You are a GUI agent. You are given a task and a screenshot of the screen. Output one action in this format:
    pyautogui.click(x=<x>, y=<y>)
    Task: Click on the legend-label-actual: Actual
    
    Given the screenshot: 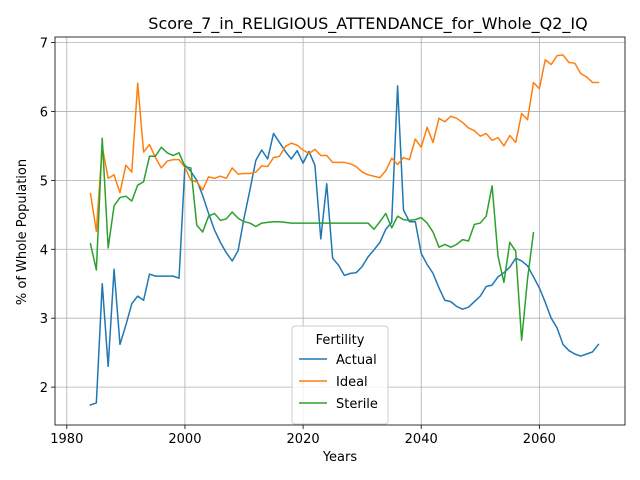 What is the action you would take?
    pyautogui.click(x=356, y=360)
    